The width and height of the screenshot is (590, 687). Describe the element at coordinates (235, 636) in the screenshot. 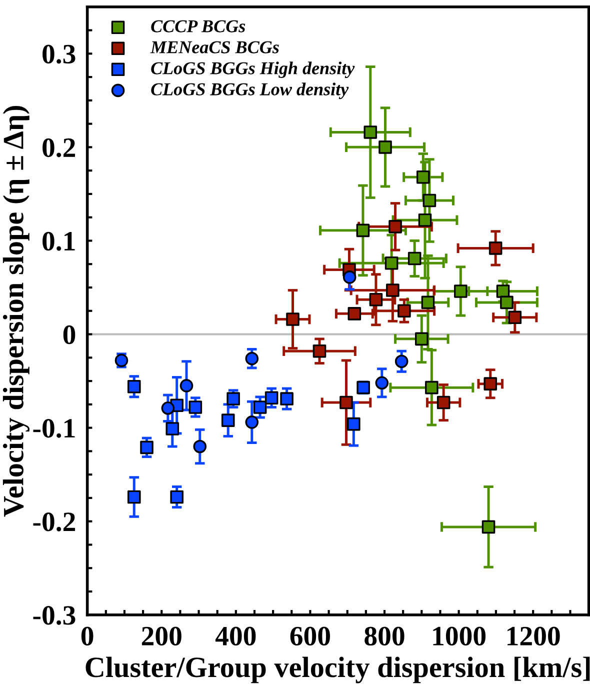

I see `x-tick-label: 400` at that location.